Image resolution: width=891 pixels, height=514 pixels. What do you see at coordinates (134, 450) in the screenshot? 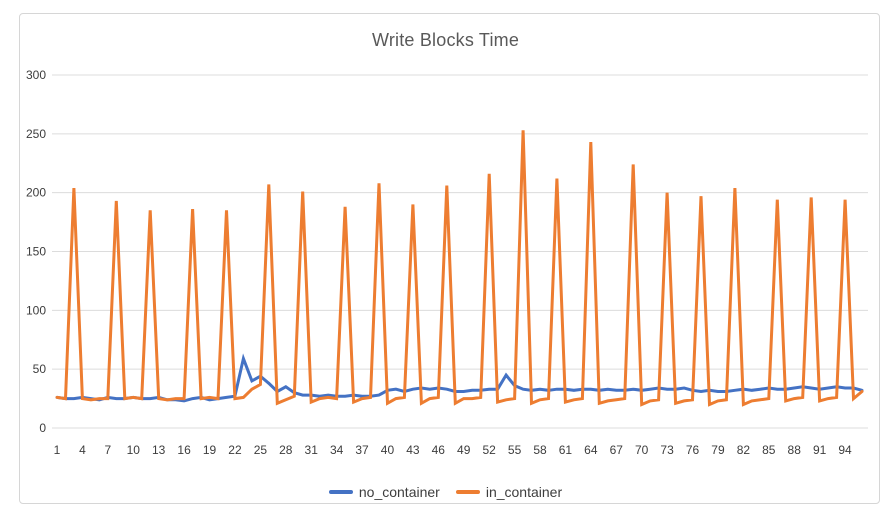
I see `x-tick-label: 10` at bounding box center [134, 450].